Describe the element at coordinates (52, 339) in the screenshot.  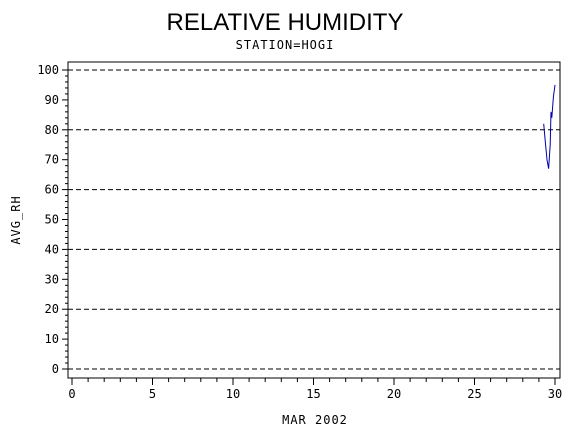
I see `y-tick-label: 10` at that location.